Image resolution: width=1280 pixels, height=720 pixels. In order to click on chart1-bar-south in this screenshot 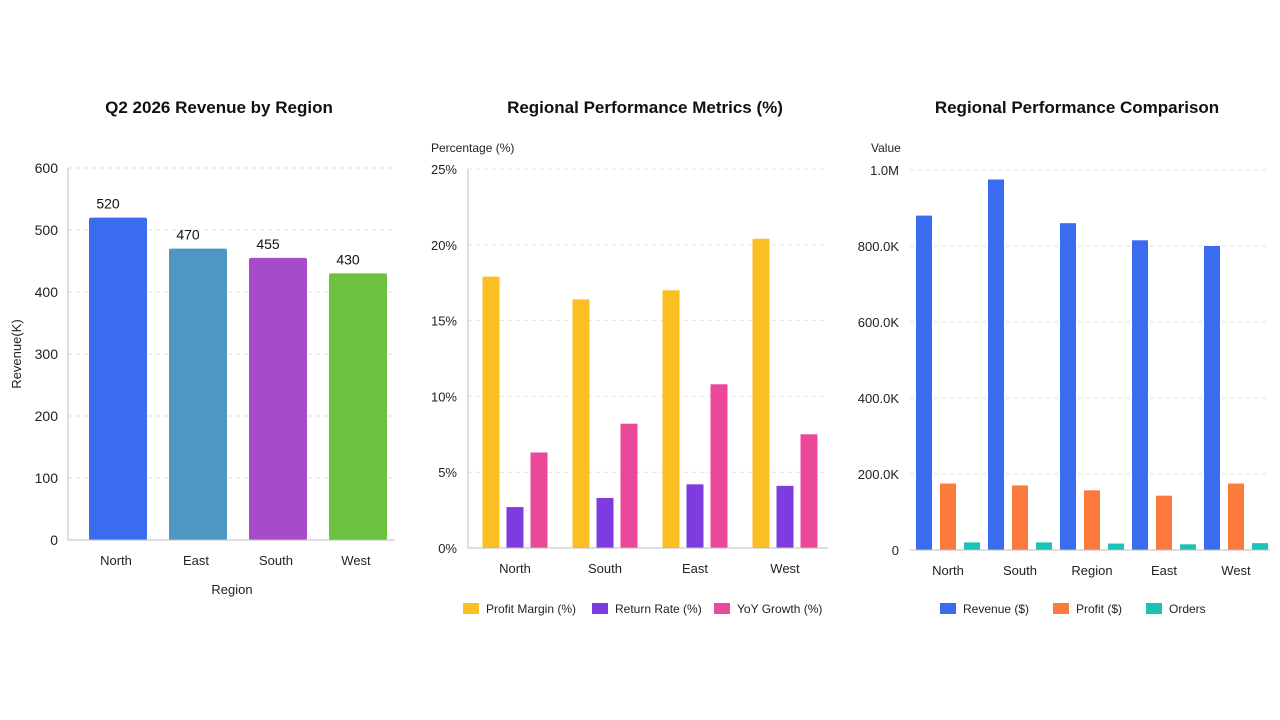, I will do `click(278, 398)`.